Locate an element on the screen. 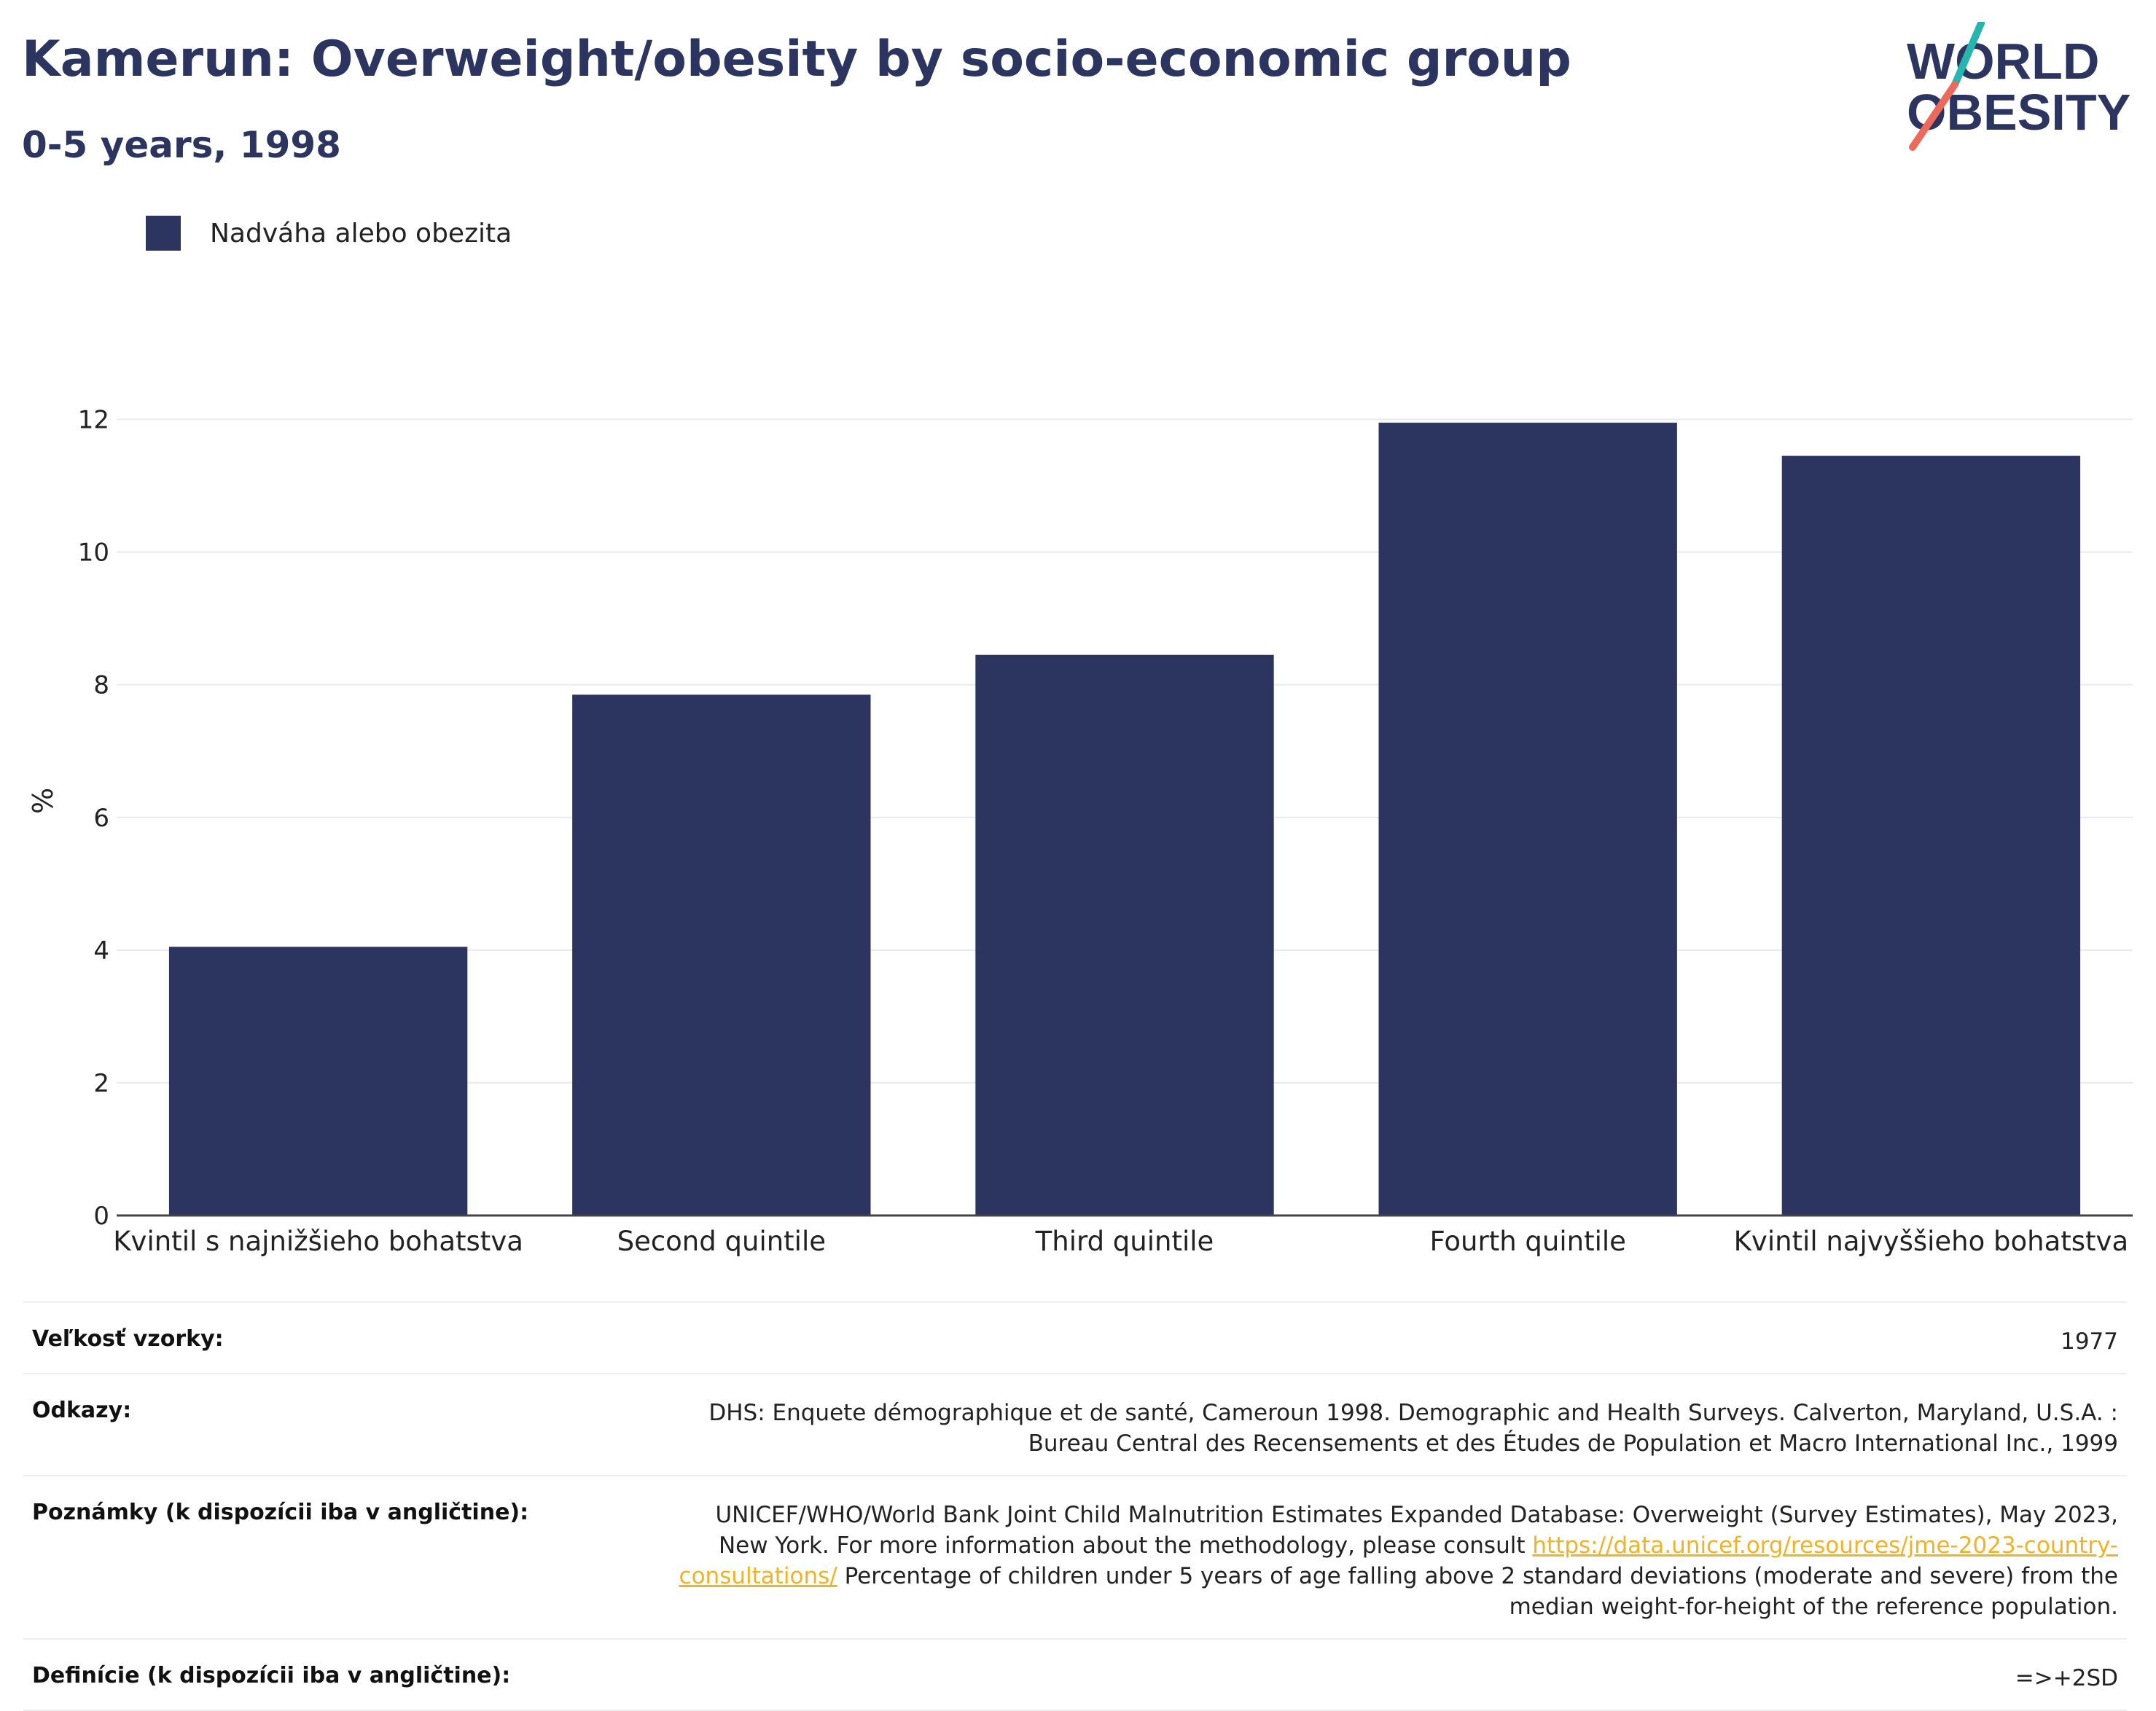 The image size is (2156, 1711). sample-size-label: Veľkosť vzorky: is located at coordinates (128, 1339).